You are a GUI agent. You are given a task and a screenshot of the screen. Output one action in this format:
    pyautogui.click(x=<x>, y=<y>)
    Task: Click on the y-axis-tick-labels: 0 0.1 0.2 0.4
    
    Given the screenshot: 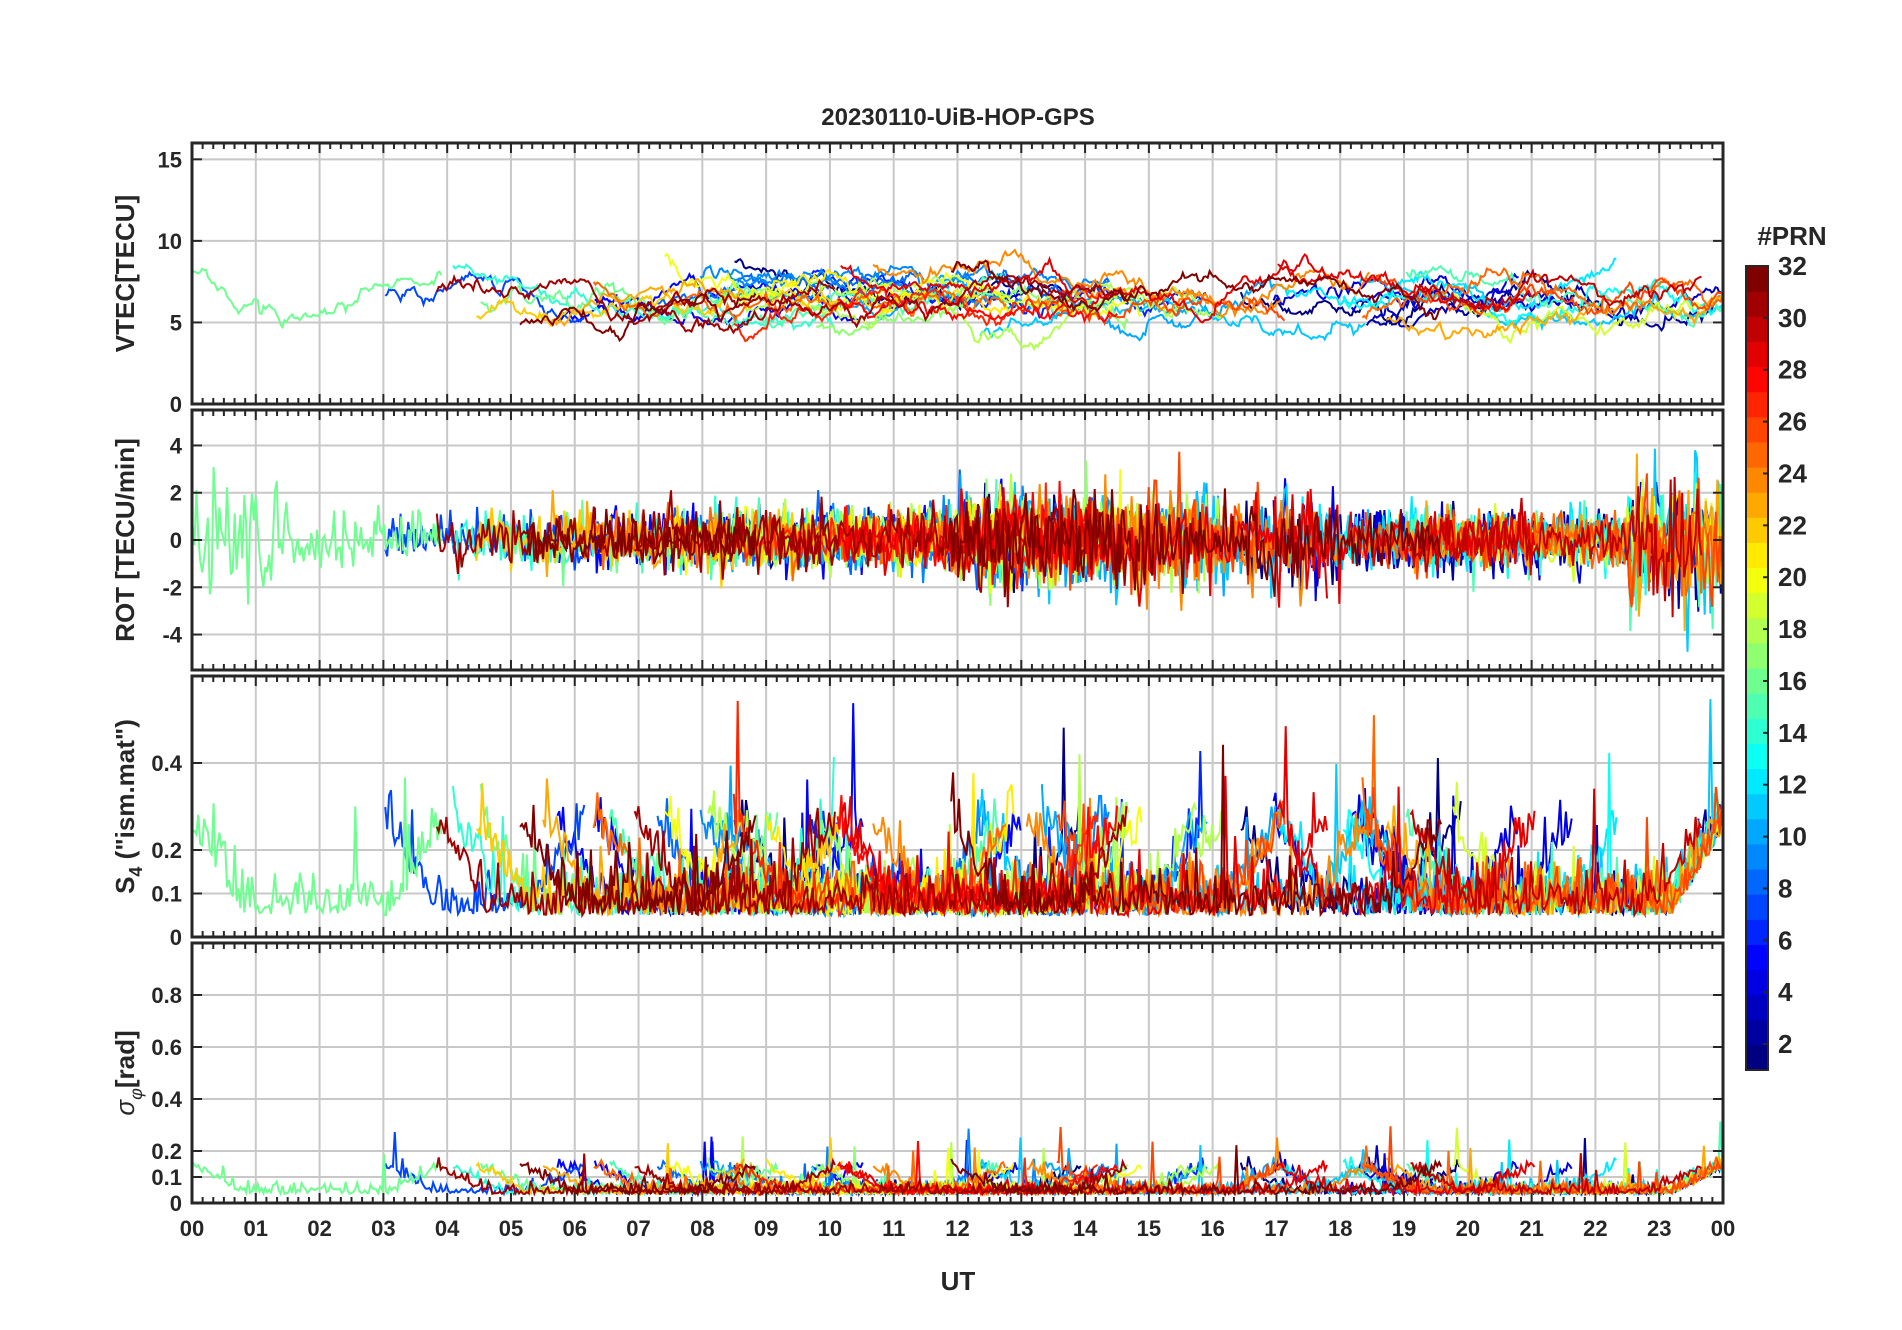 What is the action you would take?
    pyautogui.click(x=937, y=850)
    